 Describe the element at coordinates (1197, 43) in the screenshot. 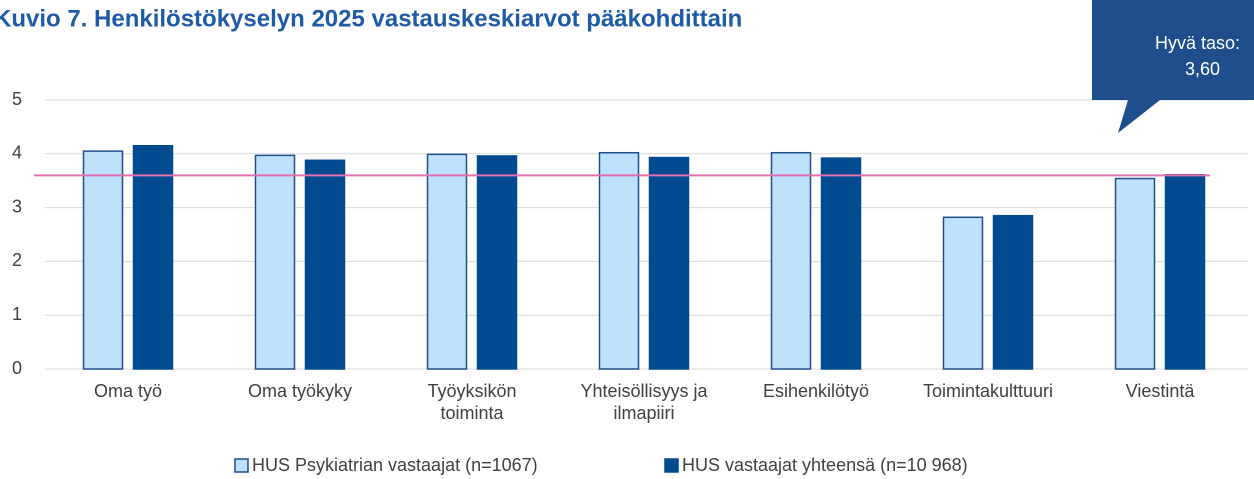

I see `callout-text: Hyvä taso:` at that location.